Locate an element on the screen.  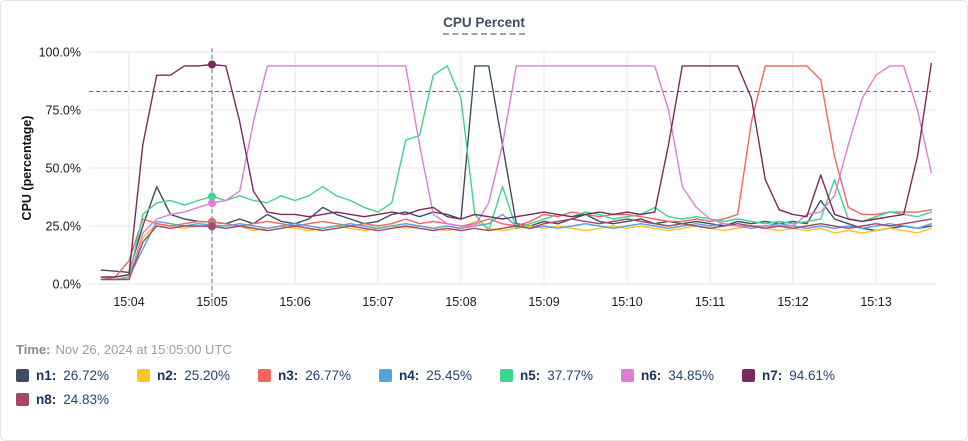
chart-title: CPU Percent is located at coordinates (484, 24).